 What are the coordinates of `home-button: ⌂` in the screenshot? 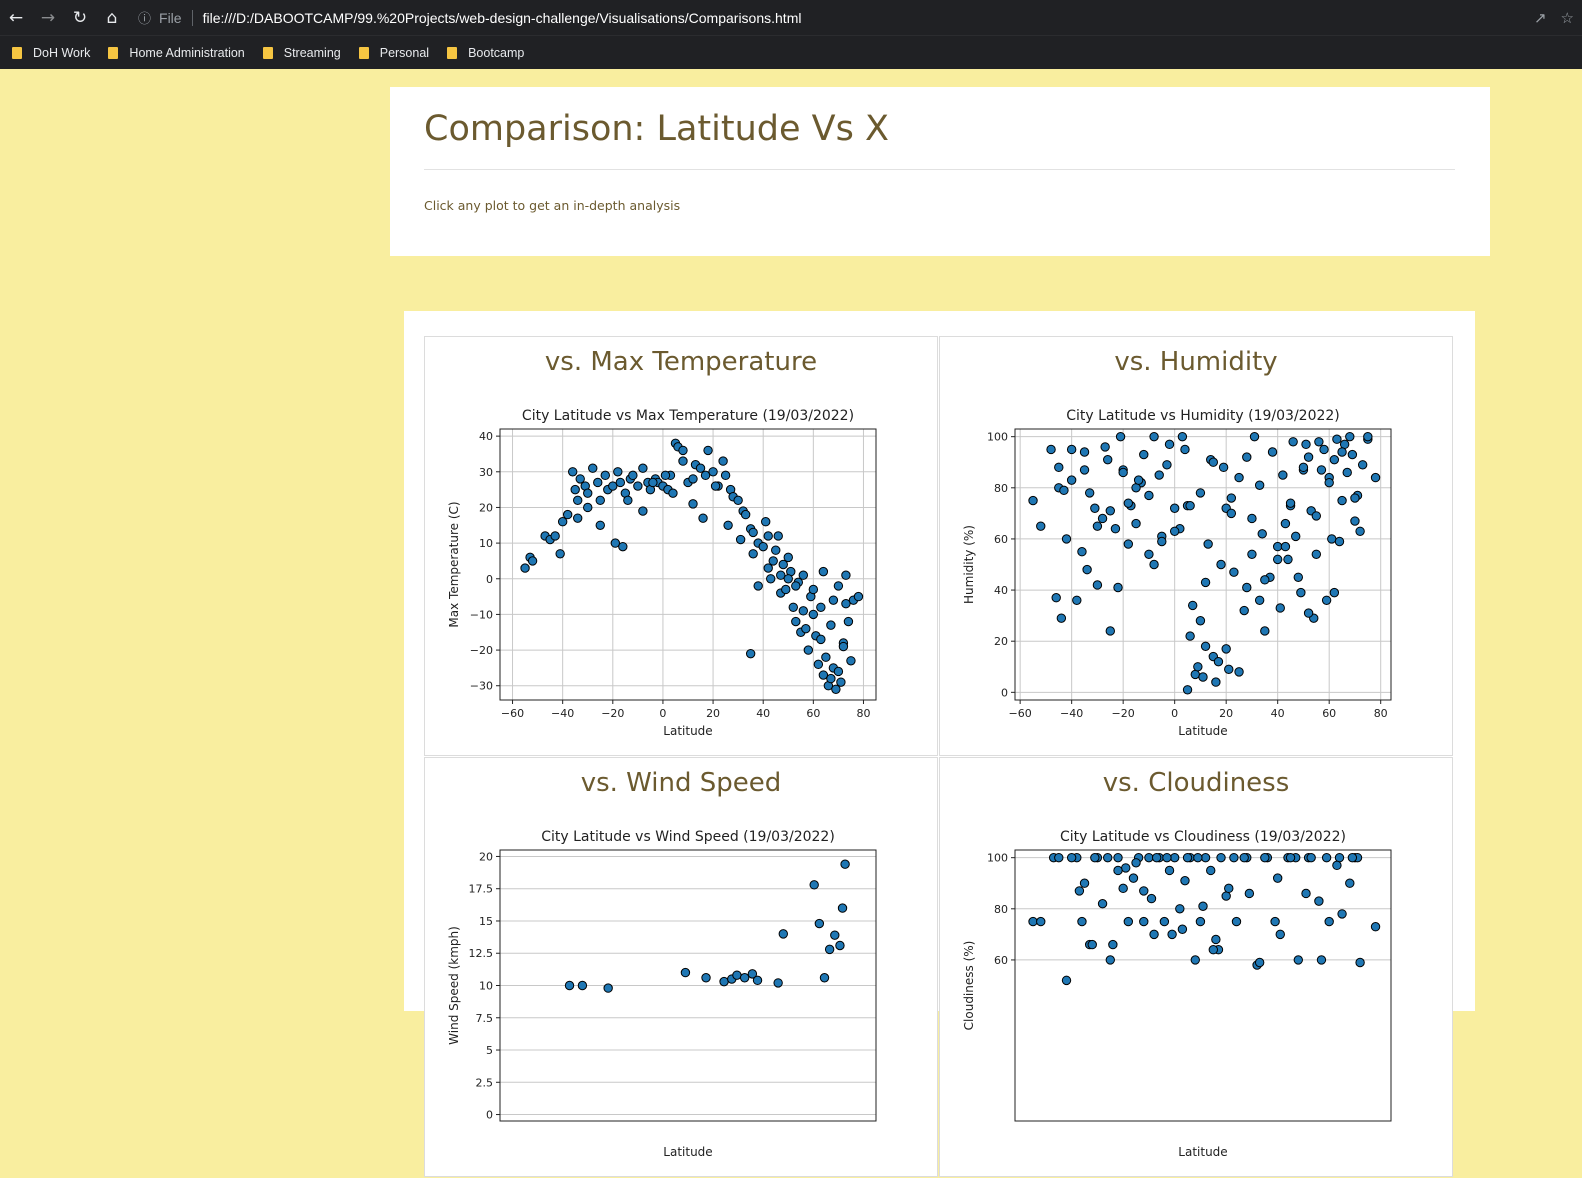 It's located at (112, 17).